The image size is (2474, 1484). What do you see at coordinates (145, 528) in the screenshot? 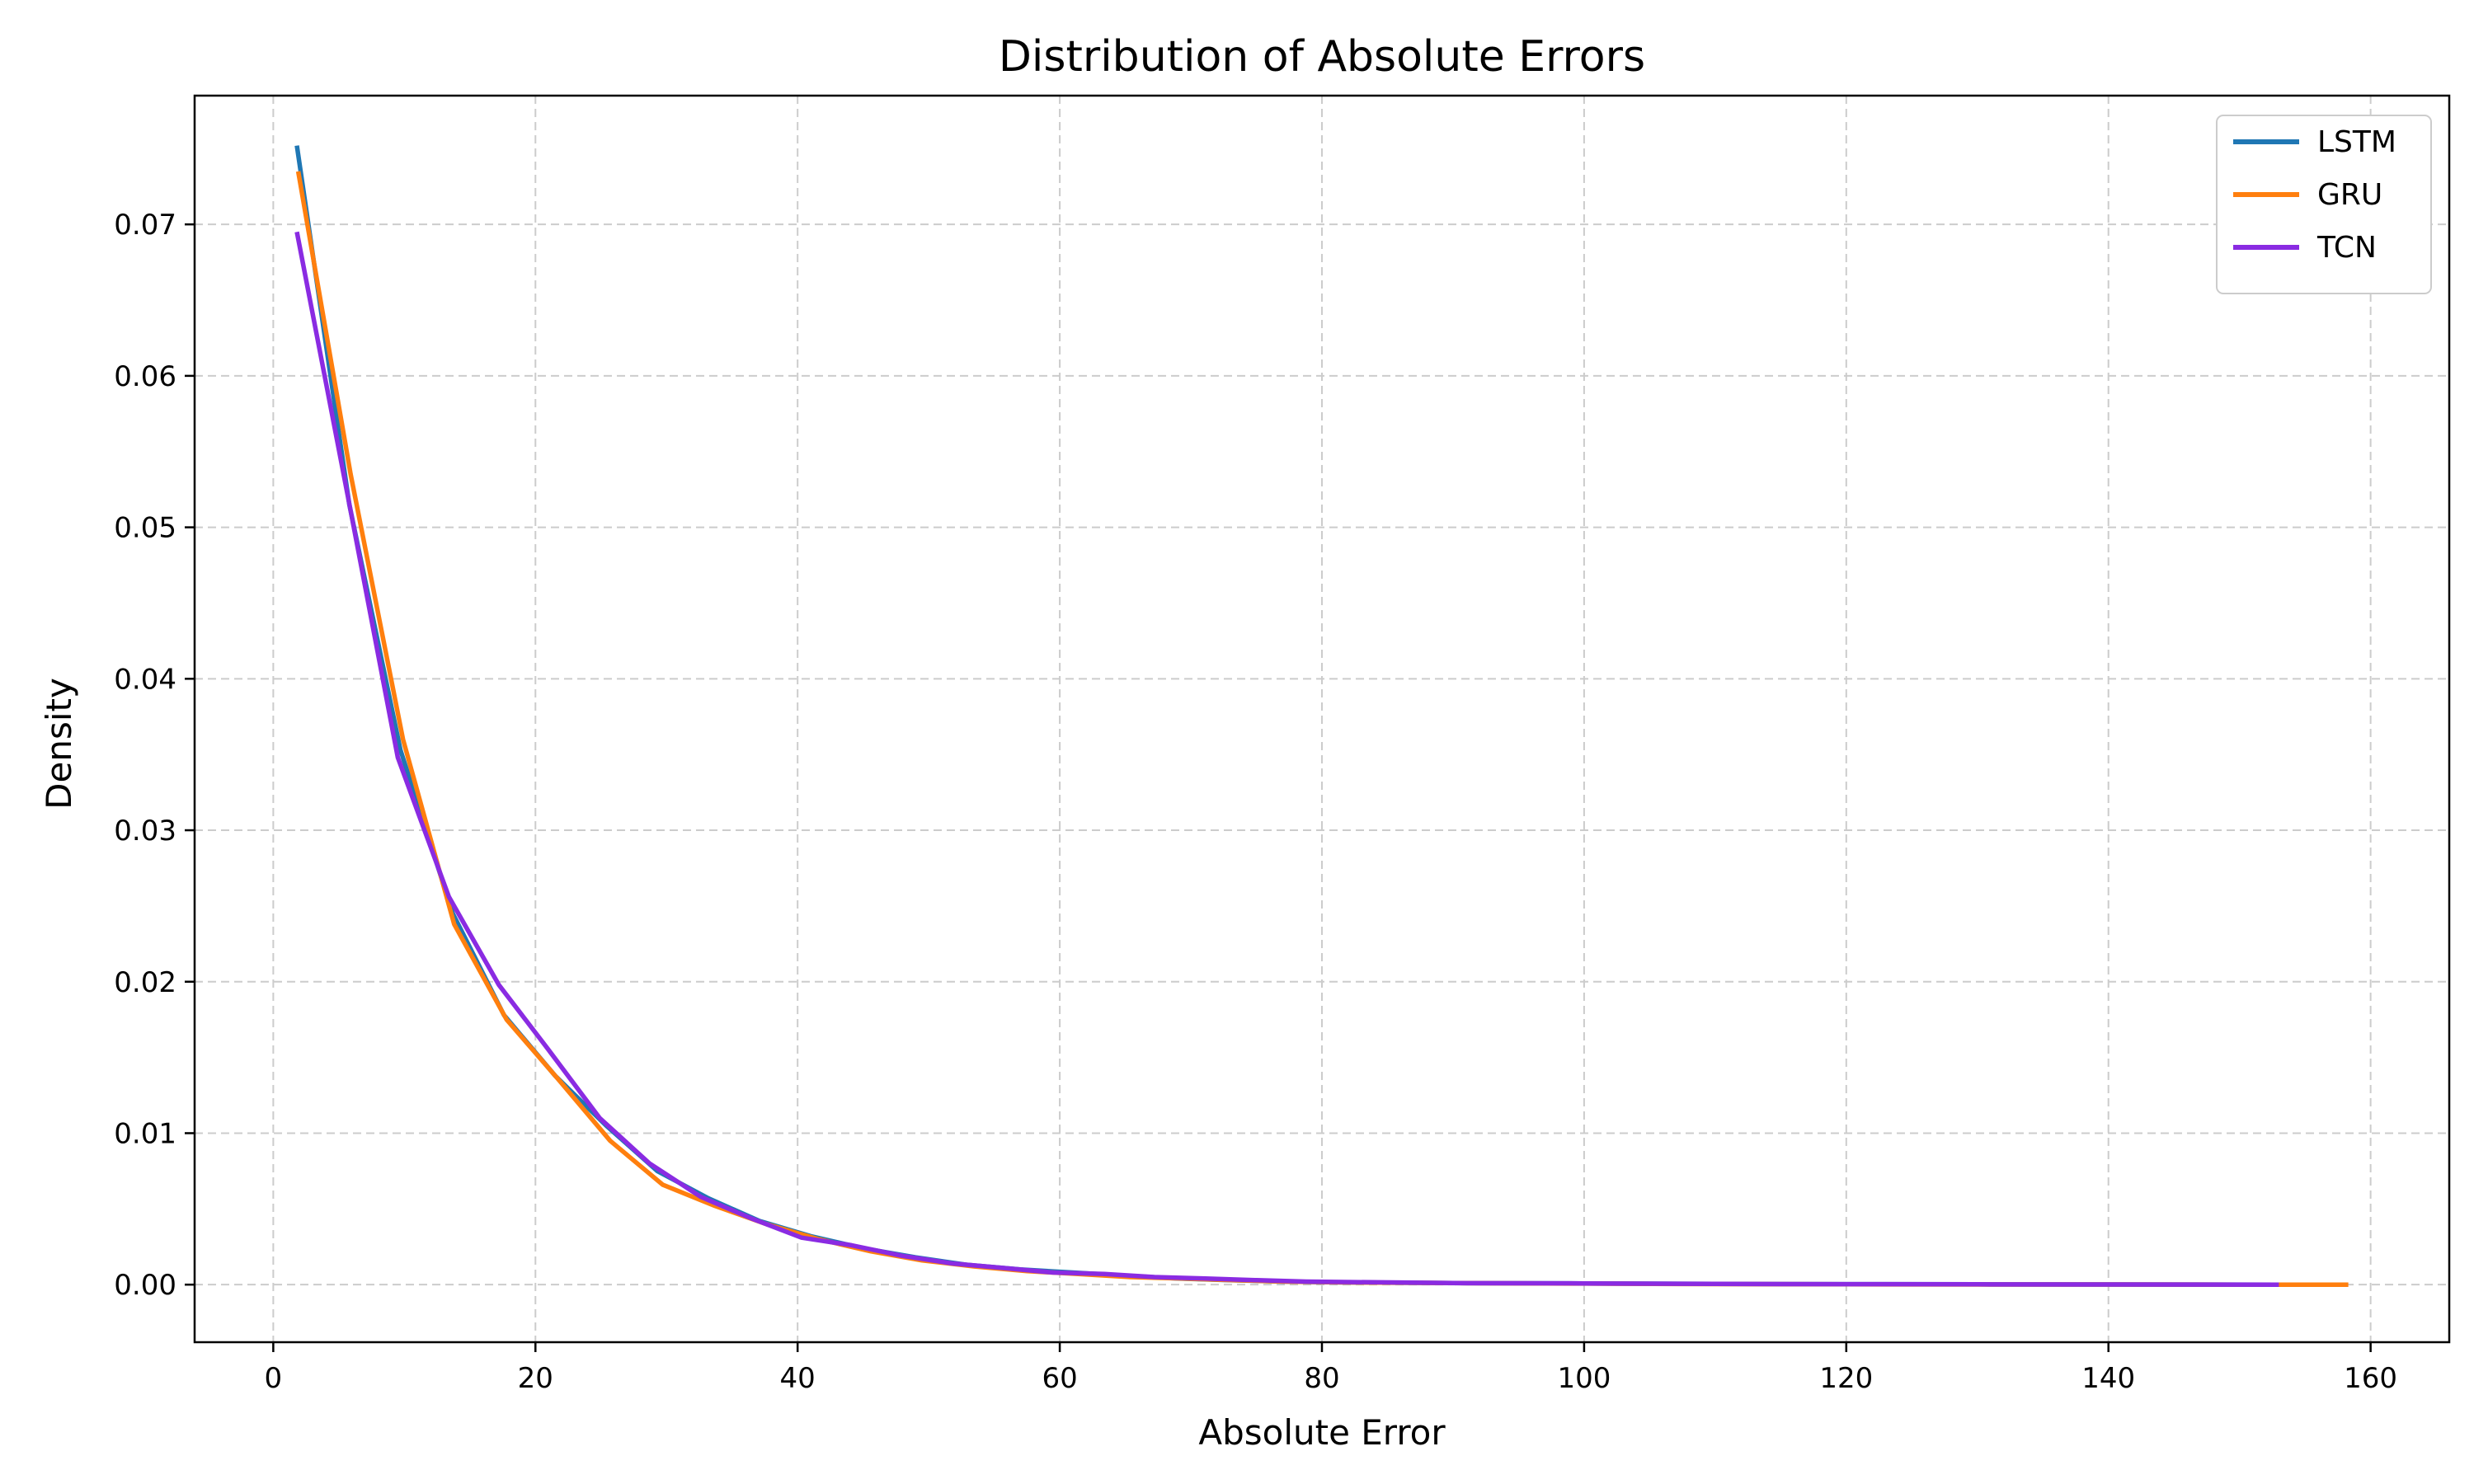
I see `y-tick-label: 0.05` at bounding box center [145, 528].